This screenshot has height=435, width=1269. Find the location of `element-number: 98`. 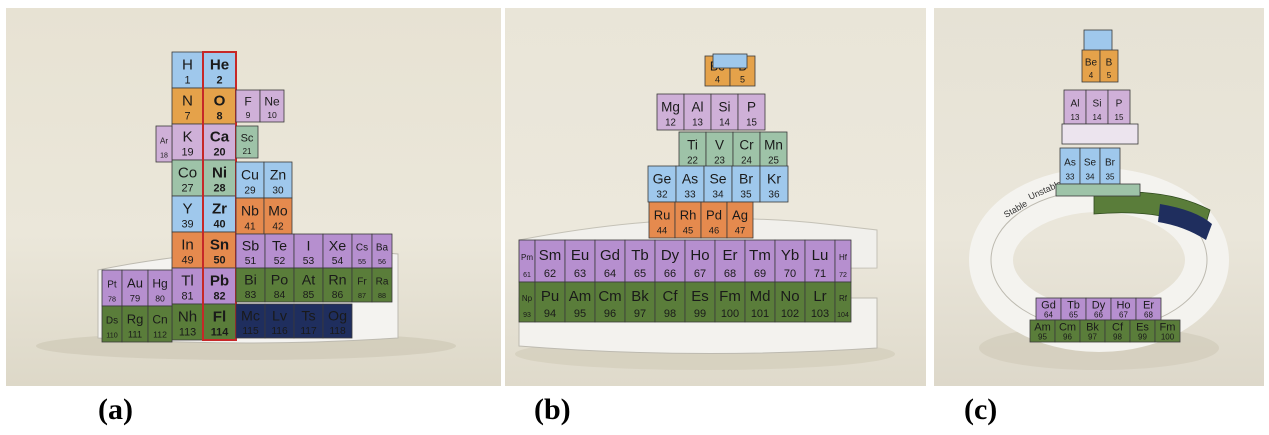

element-number: 98 is located at coordinates (670, 314).